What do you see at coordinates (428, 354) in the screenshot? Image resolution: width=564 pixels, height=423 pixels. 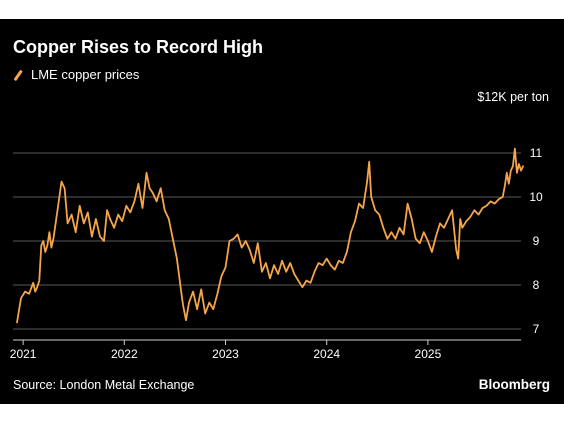 I see `x-tick-label-2025: 2025` at bounding box center [428, 354].